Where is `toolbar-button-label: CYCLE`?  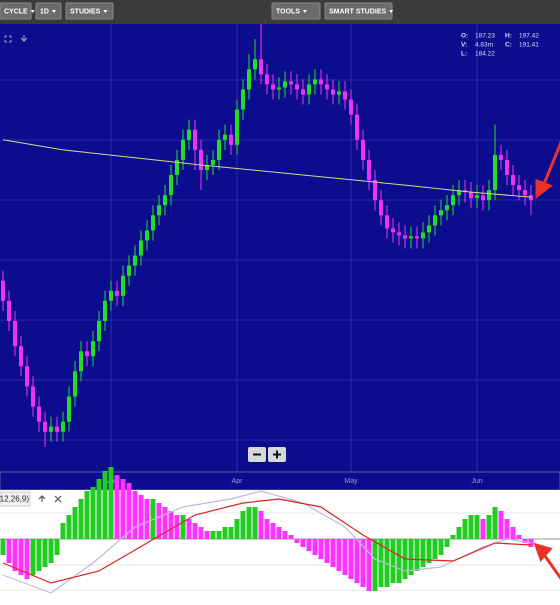
toolbar-button-label: CYCLE is located at coordinates (16, 11).